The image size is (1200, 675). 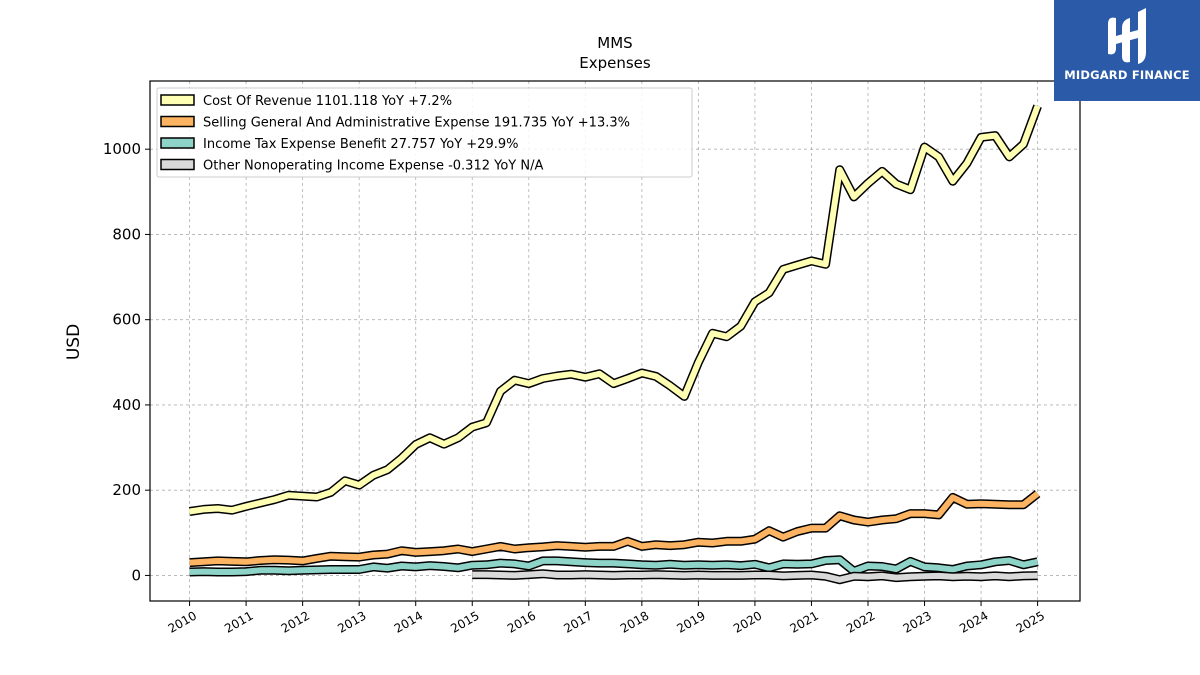 I want to click on y-tick-label: 400, so click(x=126, y=405).